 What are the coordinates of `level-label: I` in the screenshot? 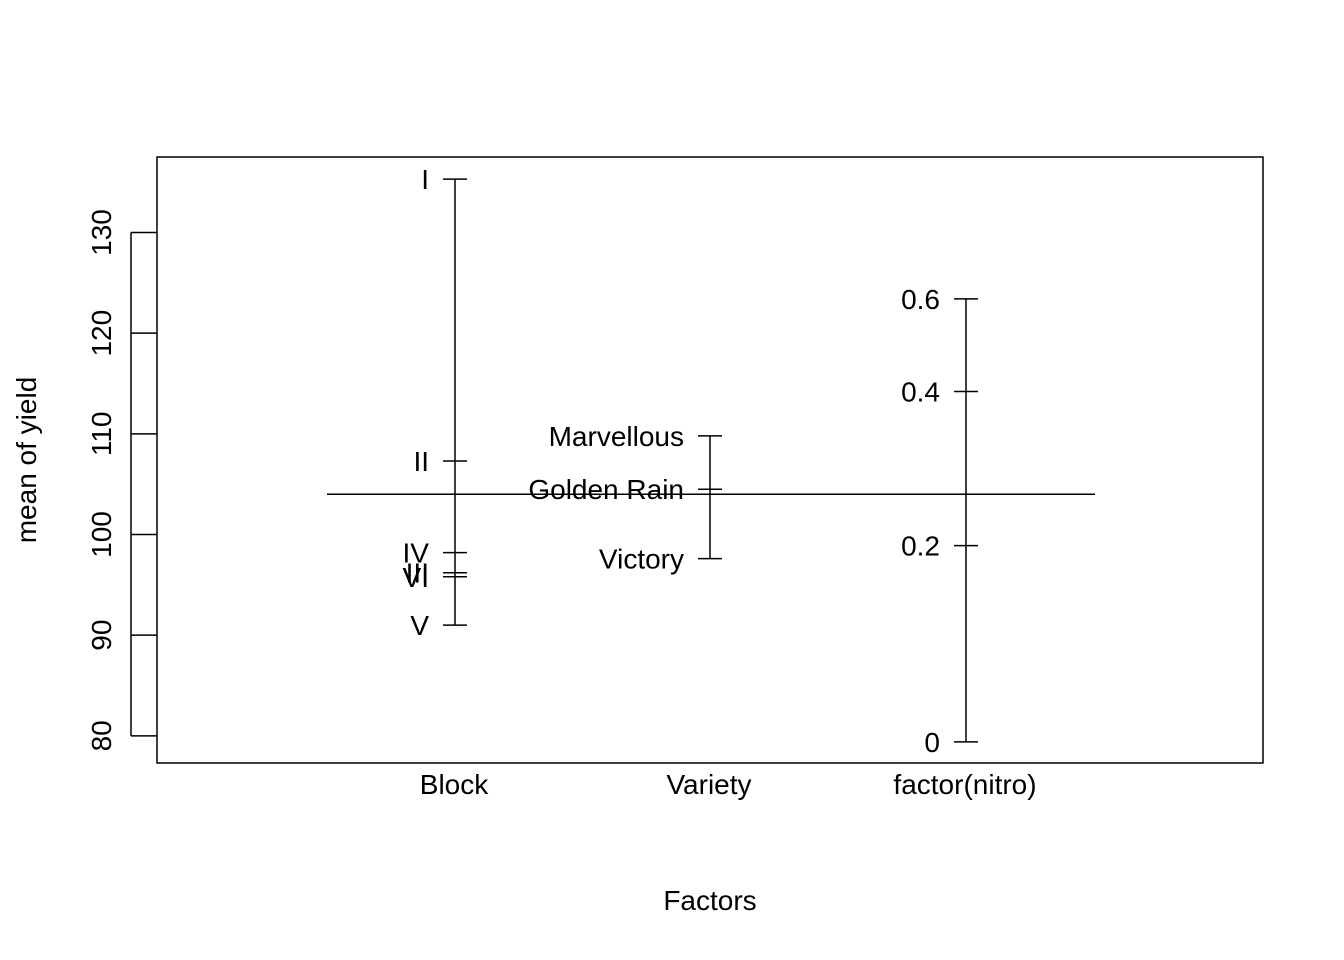 It's located at (425, 179).